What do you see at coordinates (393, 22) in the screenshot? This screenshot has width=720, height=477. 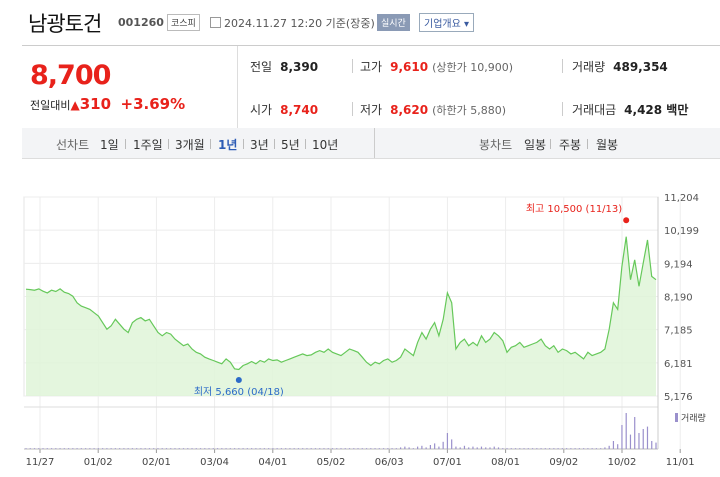 I see `realtime-button: 실시간` at bounding box center [393, 22].